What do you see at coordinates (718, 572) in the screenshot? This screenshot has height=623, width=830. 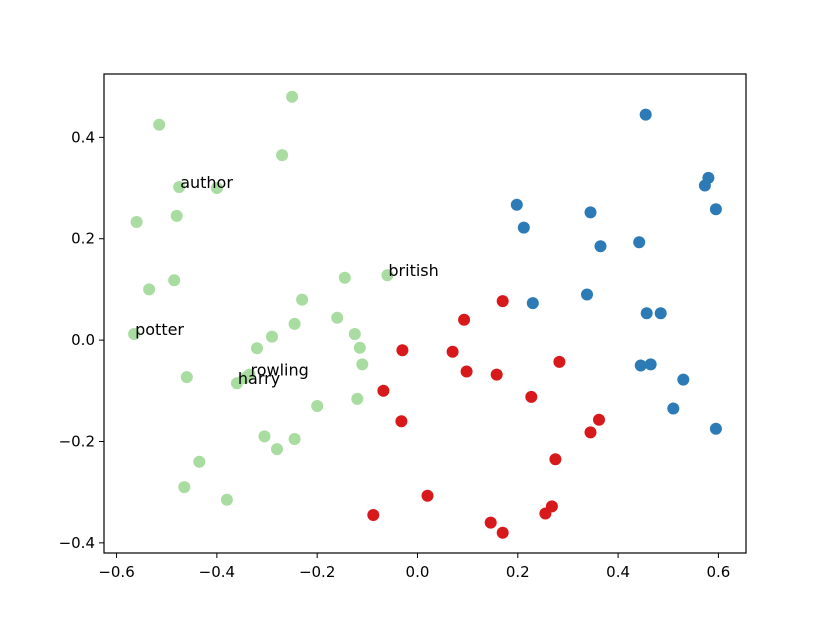 I see `x-tick-label: 0.6` at bounding box center [718, 572].